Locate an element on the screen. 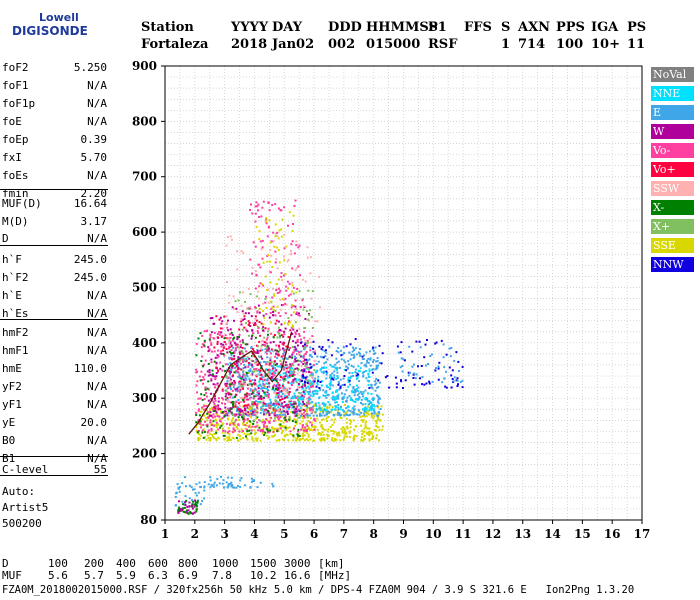 The height and width of the screenshot is (600, 700). legend-item: NoVal is located at coordinates (672, 74).